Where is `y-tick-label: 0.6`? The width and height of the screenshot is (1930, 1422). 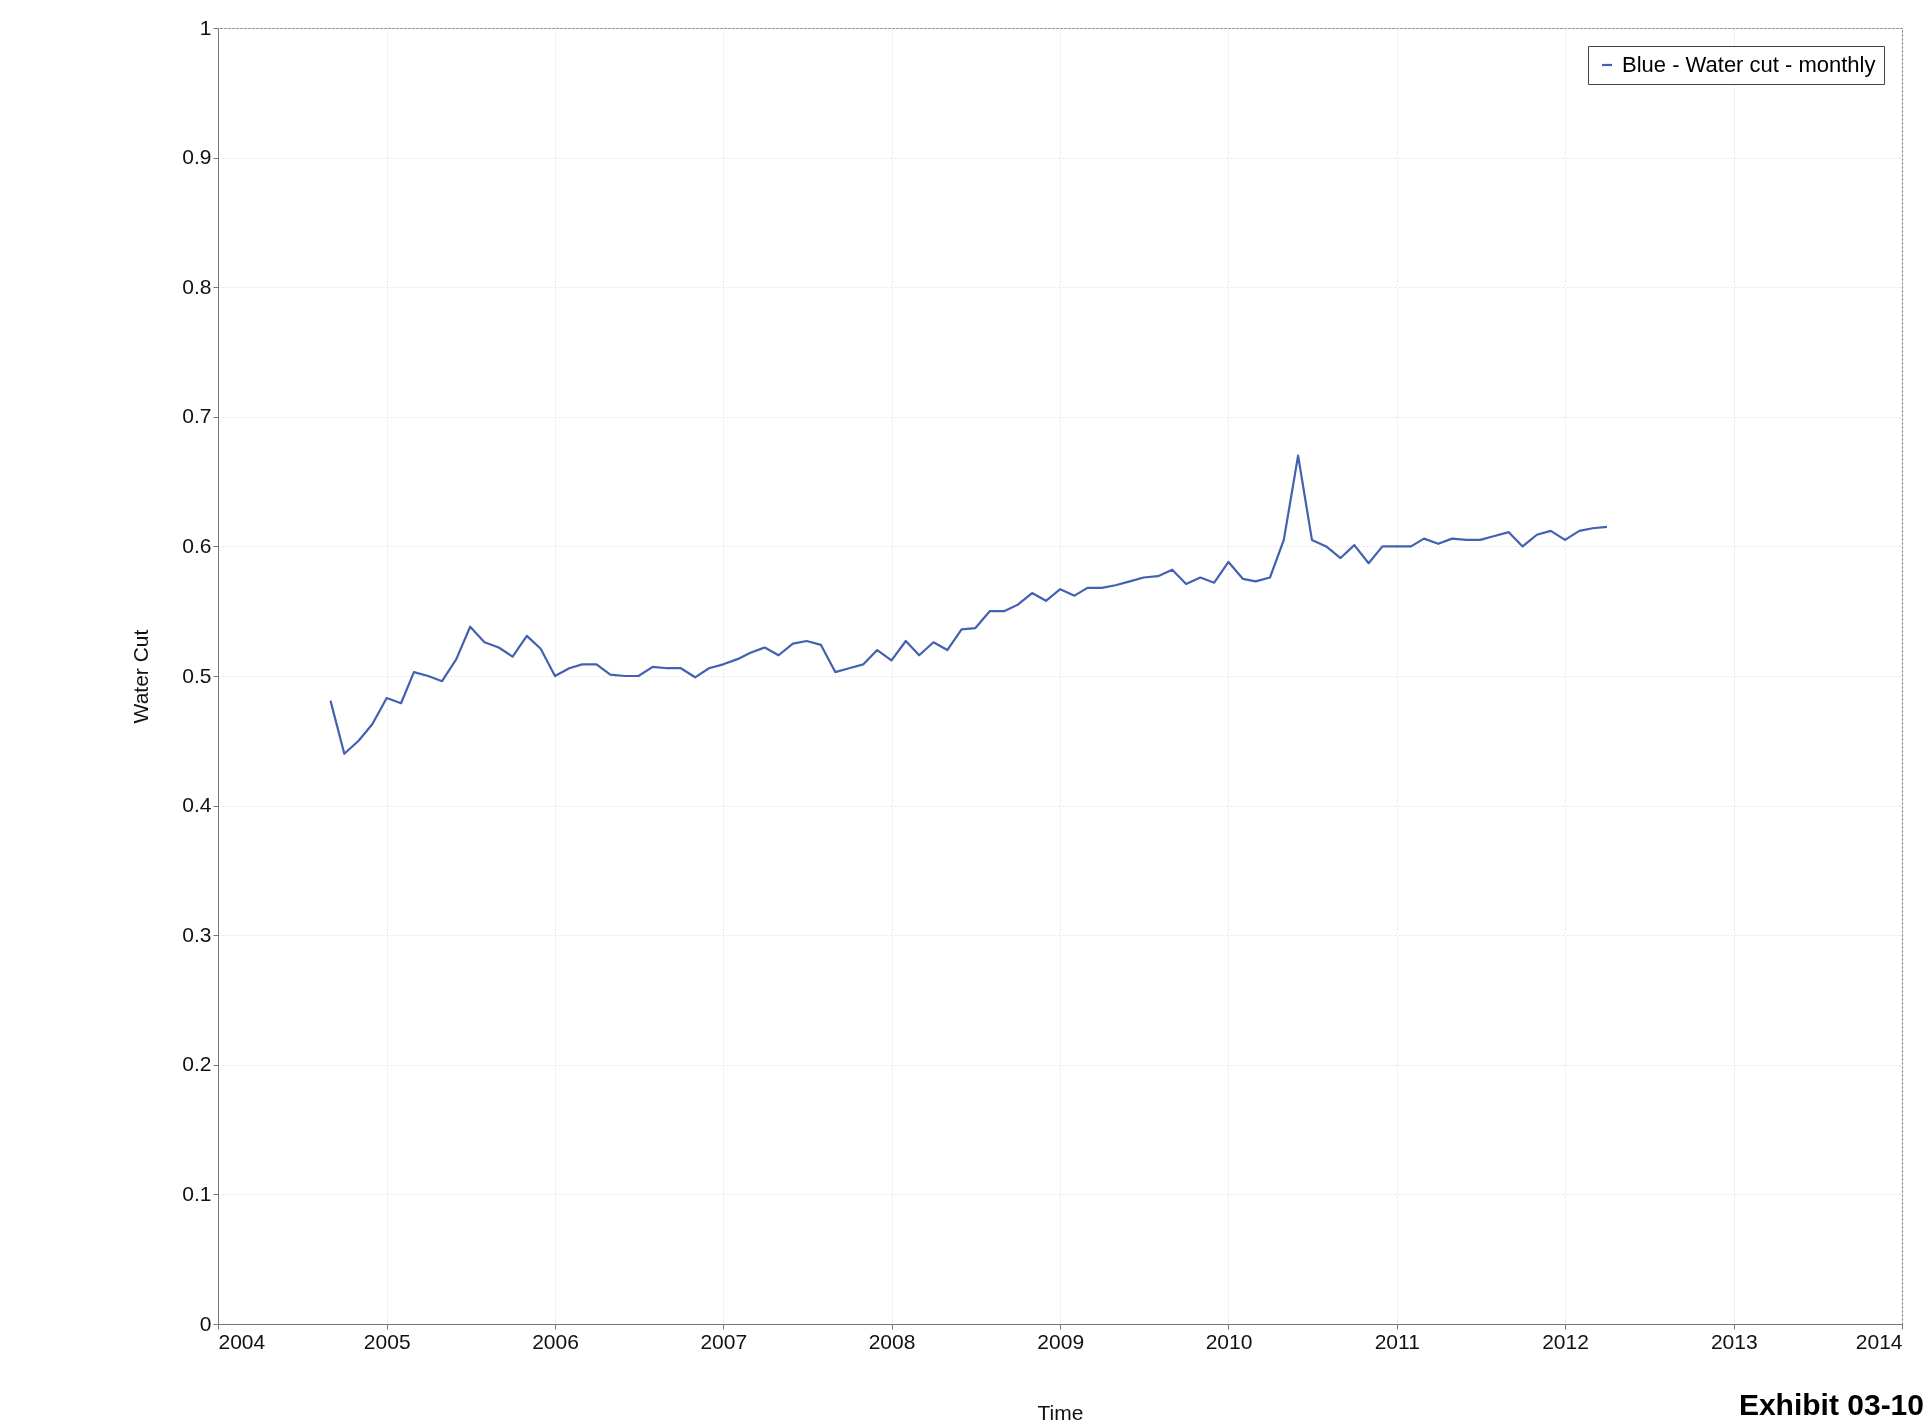 y-tick-label: 0.6 is located at coordinates (197, 545).